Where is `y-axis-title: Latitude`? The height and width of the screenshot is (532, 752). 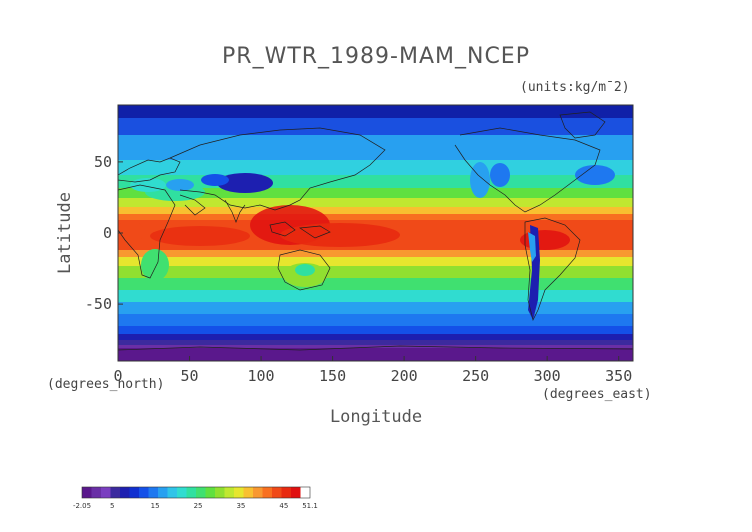 y-axis-title: Latitude is located at coordinates (65, 233).